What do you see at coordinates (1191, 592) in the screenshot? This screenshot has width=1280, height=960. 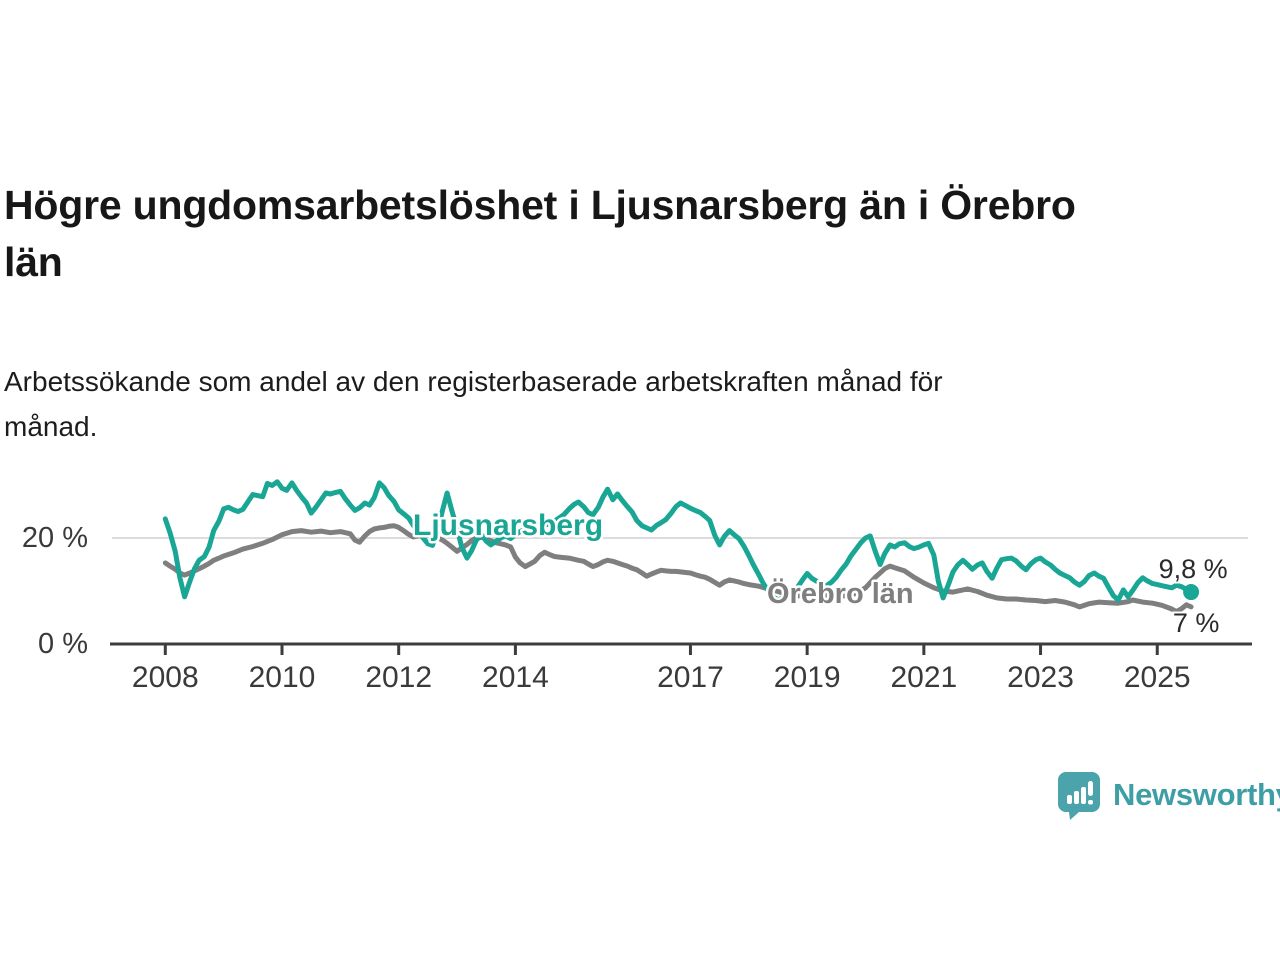 I see `latest-point-dot-ljusnarsberg` at bounding box center [1191, 592].